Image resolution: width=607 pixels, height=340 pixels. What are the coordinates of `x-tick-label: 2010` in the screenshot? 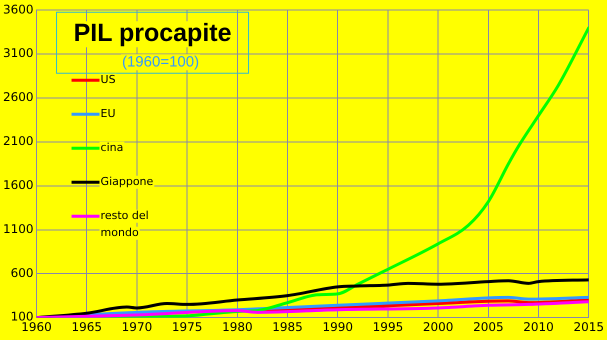 It's located at (538, 327).